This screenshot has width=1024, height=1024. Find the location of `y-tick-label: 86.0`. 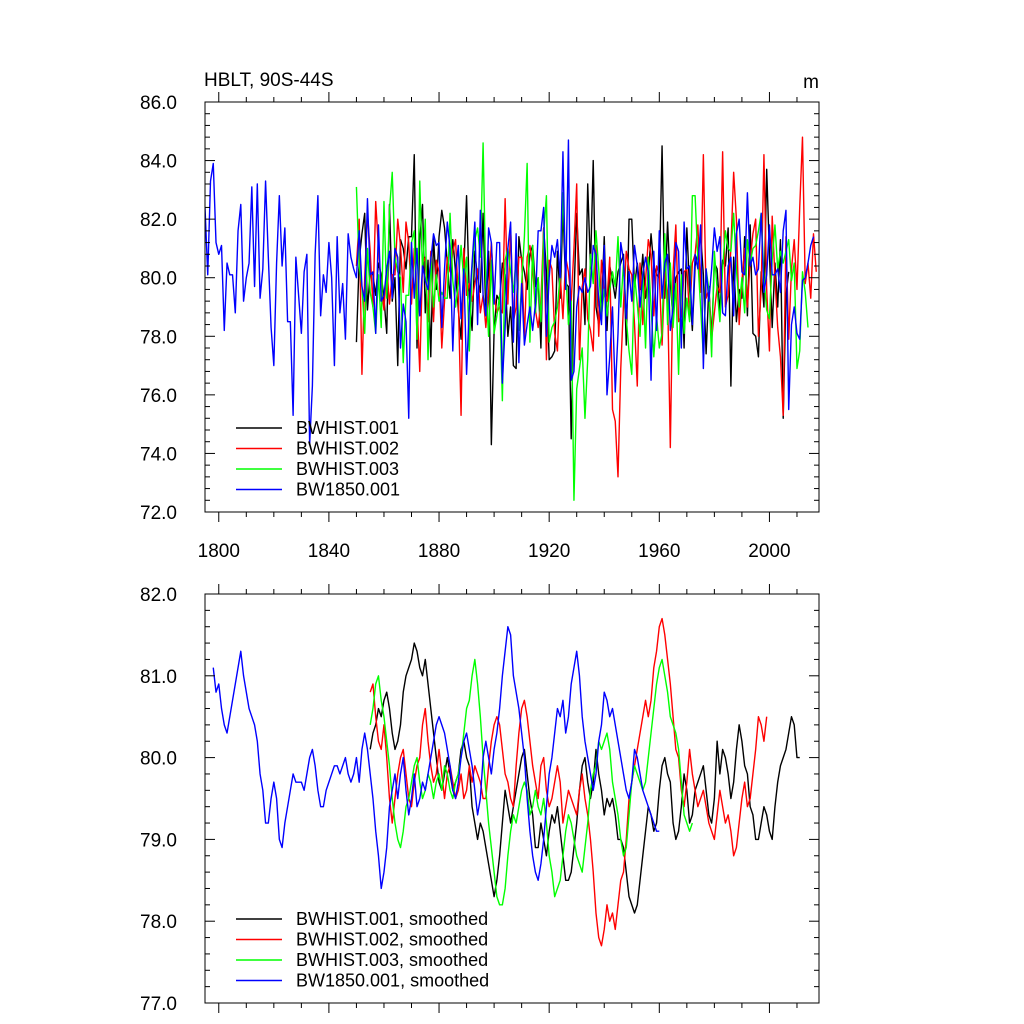

y-tick-label: 86.0 is located at coordinates (158, 103).